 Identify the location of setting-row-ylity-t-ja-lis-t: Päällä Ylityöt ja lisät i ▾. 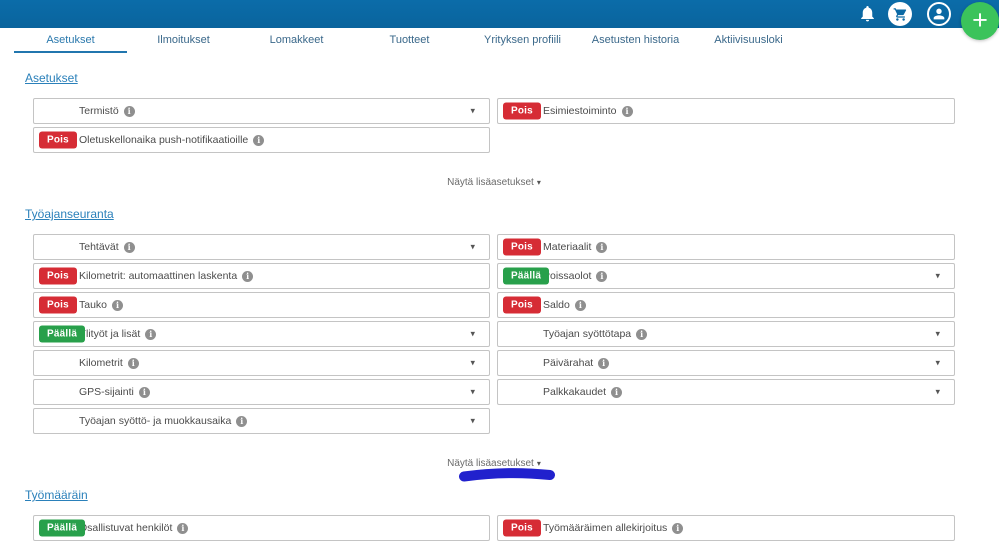
(261, 334).